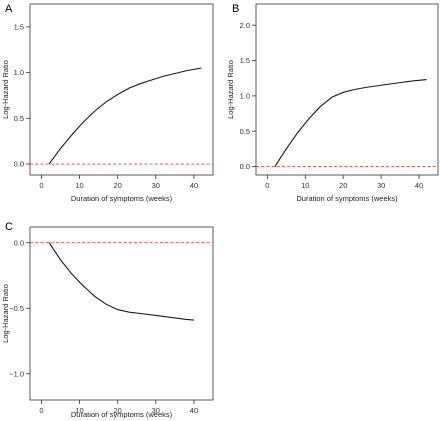 Image resolution: width=440 pixels, height=421 pixels. What do you see at coordinates (16, 373) in the screenshot?
I see `y-tick-label: −1.0` at bounding box center [16, 373].